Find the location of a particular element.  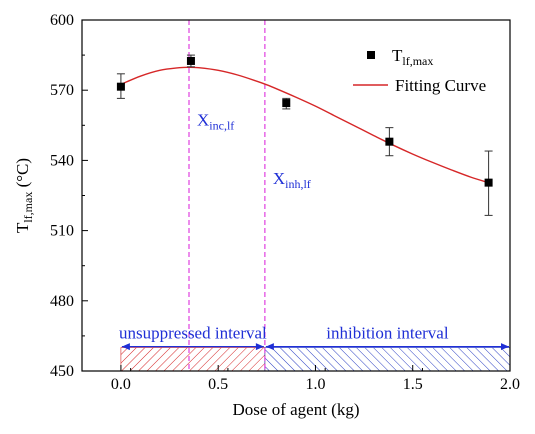

x-inc-label-sub: inc,lf is located at coordinates (221, 125).